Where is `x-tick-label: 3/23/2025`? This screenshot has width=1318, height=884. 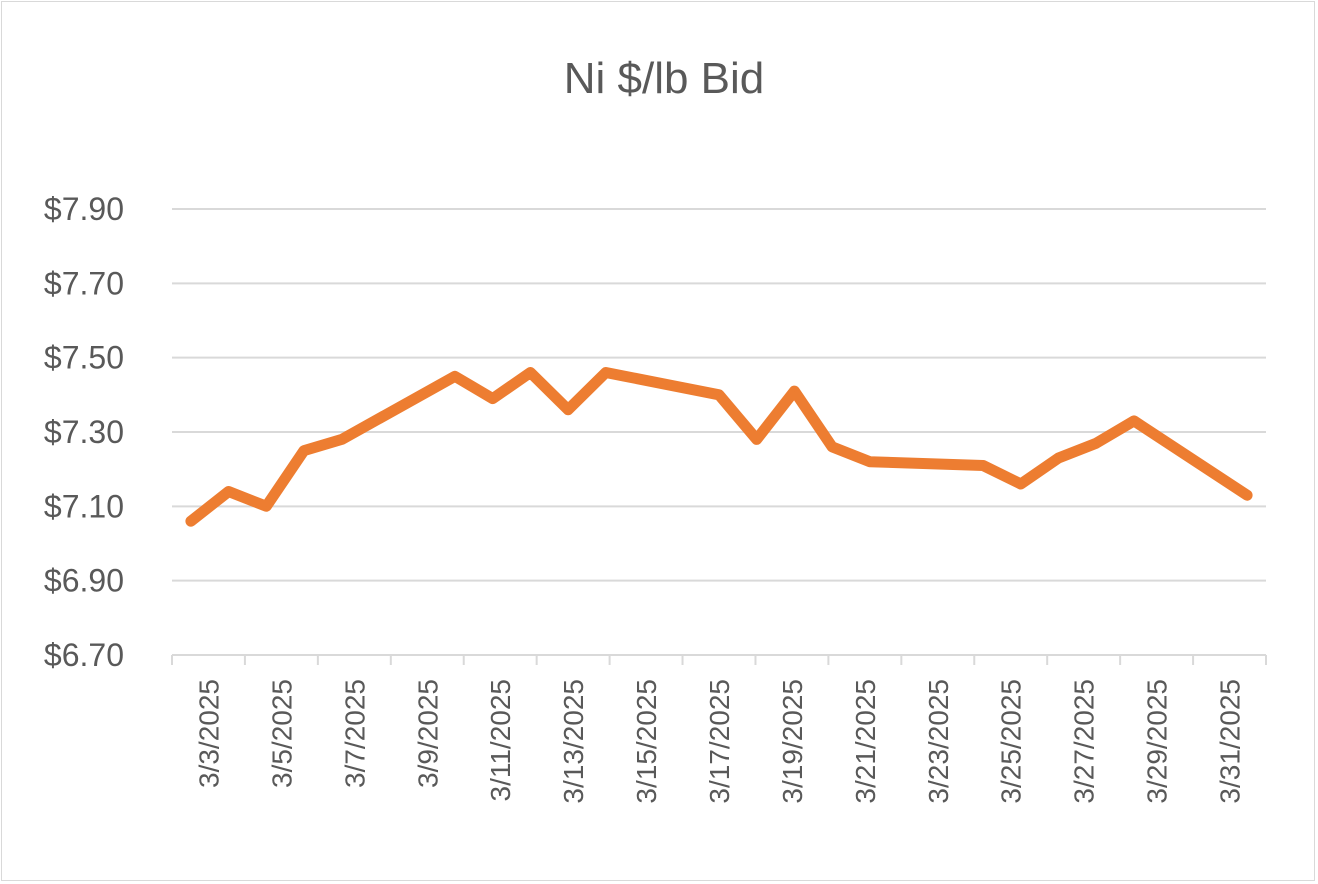
x-tick-label: 3/23/2025 is located at coordinates (938, 741).